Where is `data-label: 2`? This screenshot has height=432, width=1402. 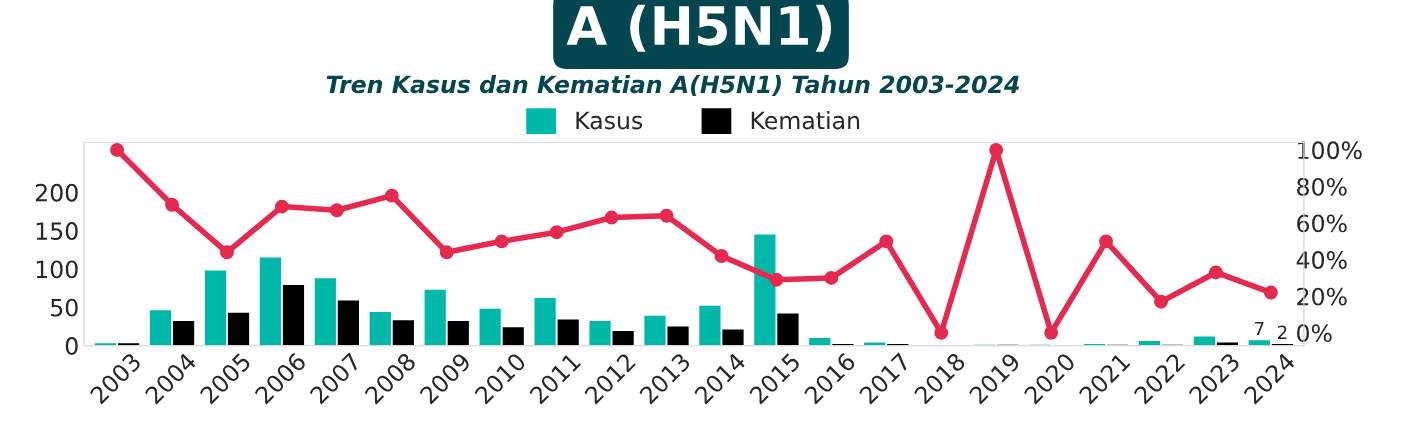 data-label: 2 is located at coordinates (1282, 332).